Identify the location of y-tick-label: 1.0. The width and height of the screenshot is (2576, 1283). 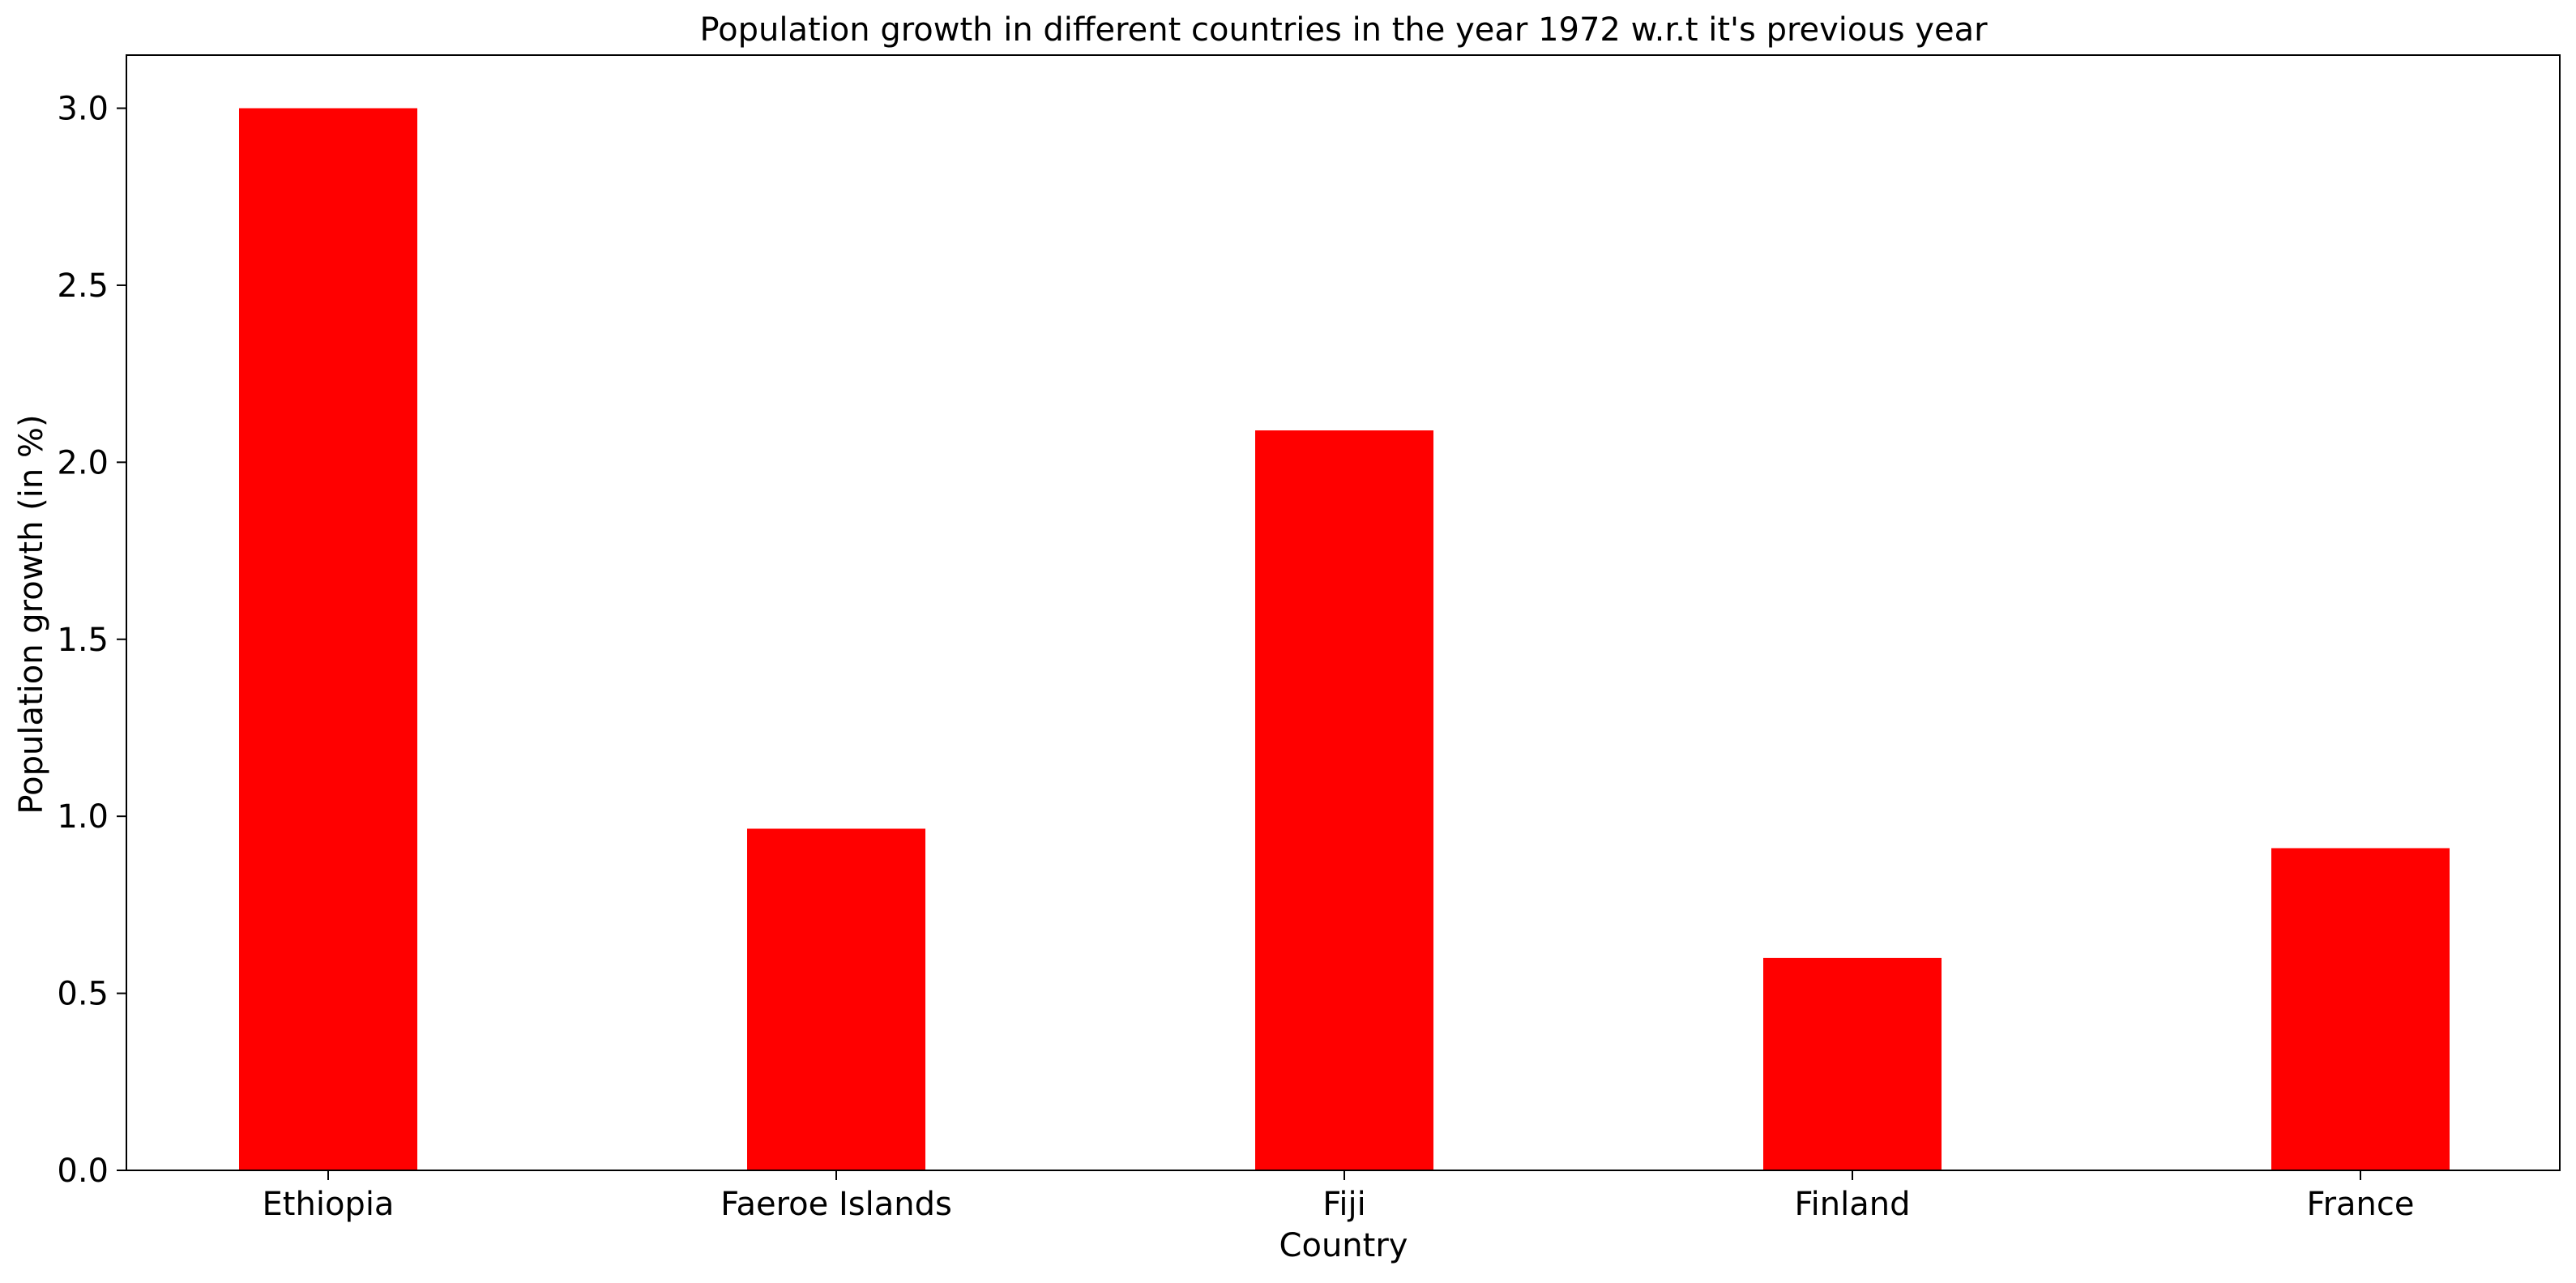
(83, 817).